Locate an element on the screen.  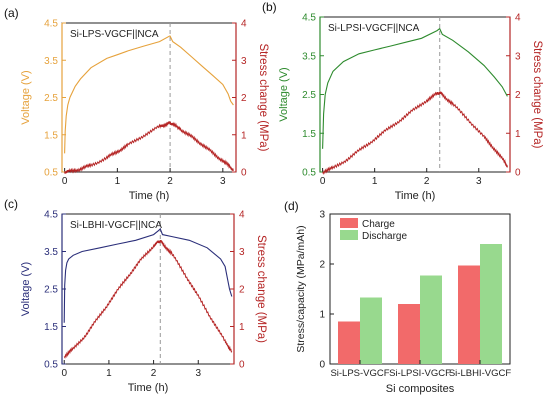
panel-label: (d) is located at coordinates (291, 206).